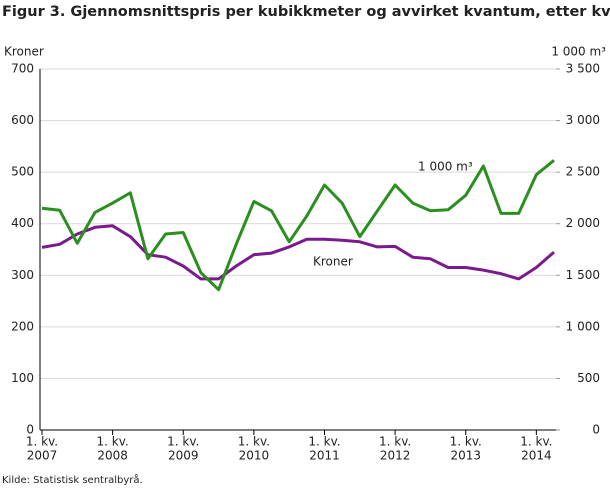  What do you see at coordinates (112, 456) in the screenshot?
I see `x-tick-label: 2008` at bounding box center [112, 456].